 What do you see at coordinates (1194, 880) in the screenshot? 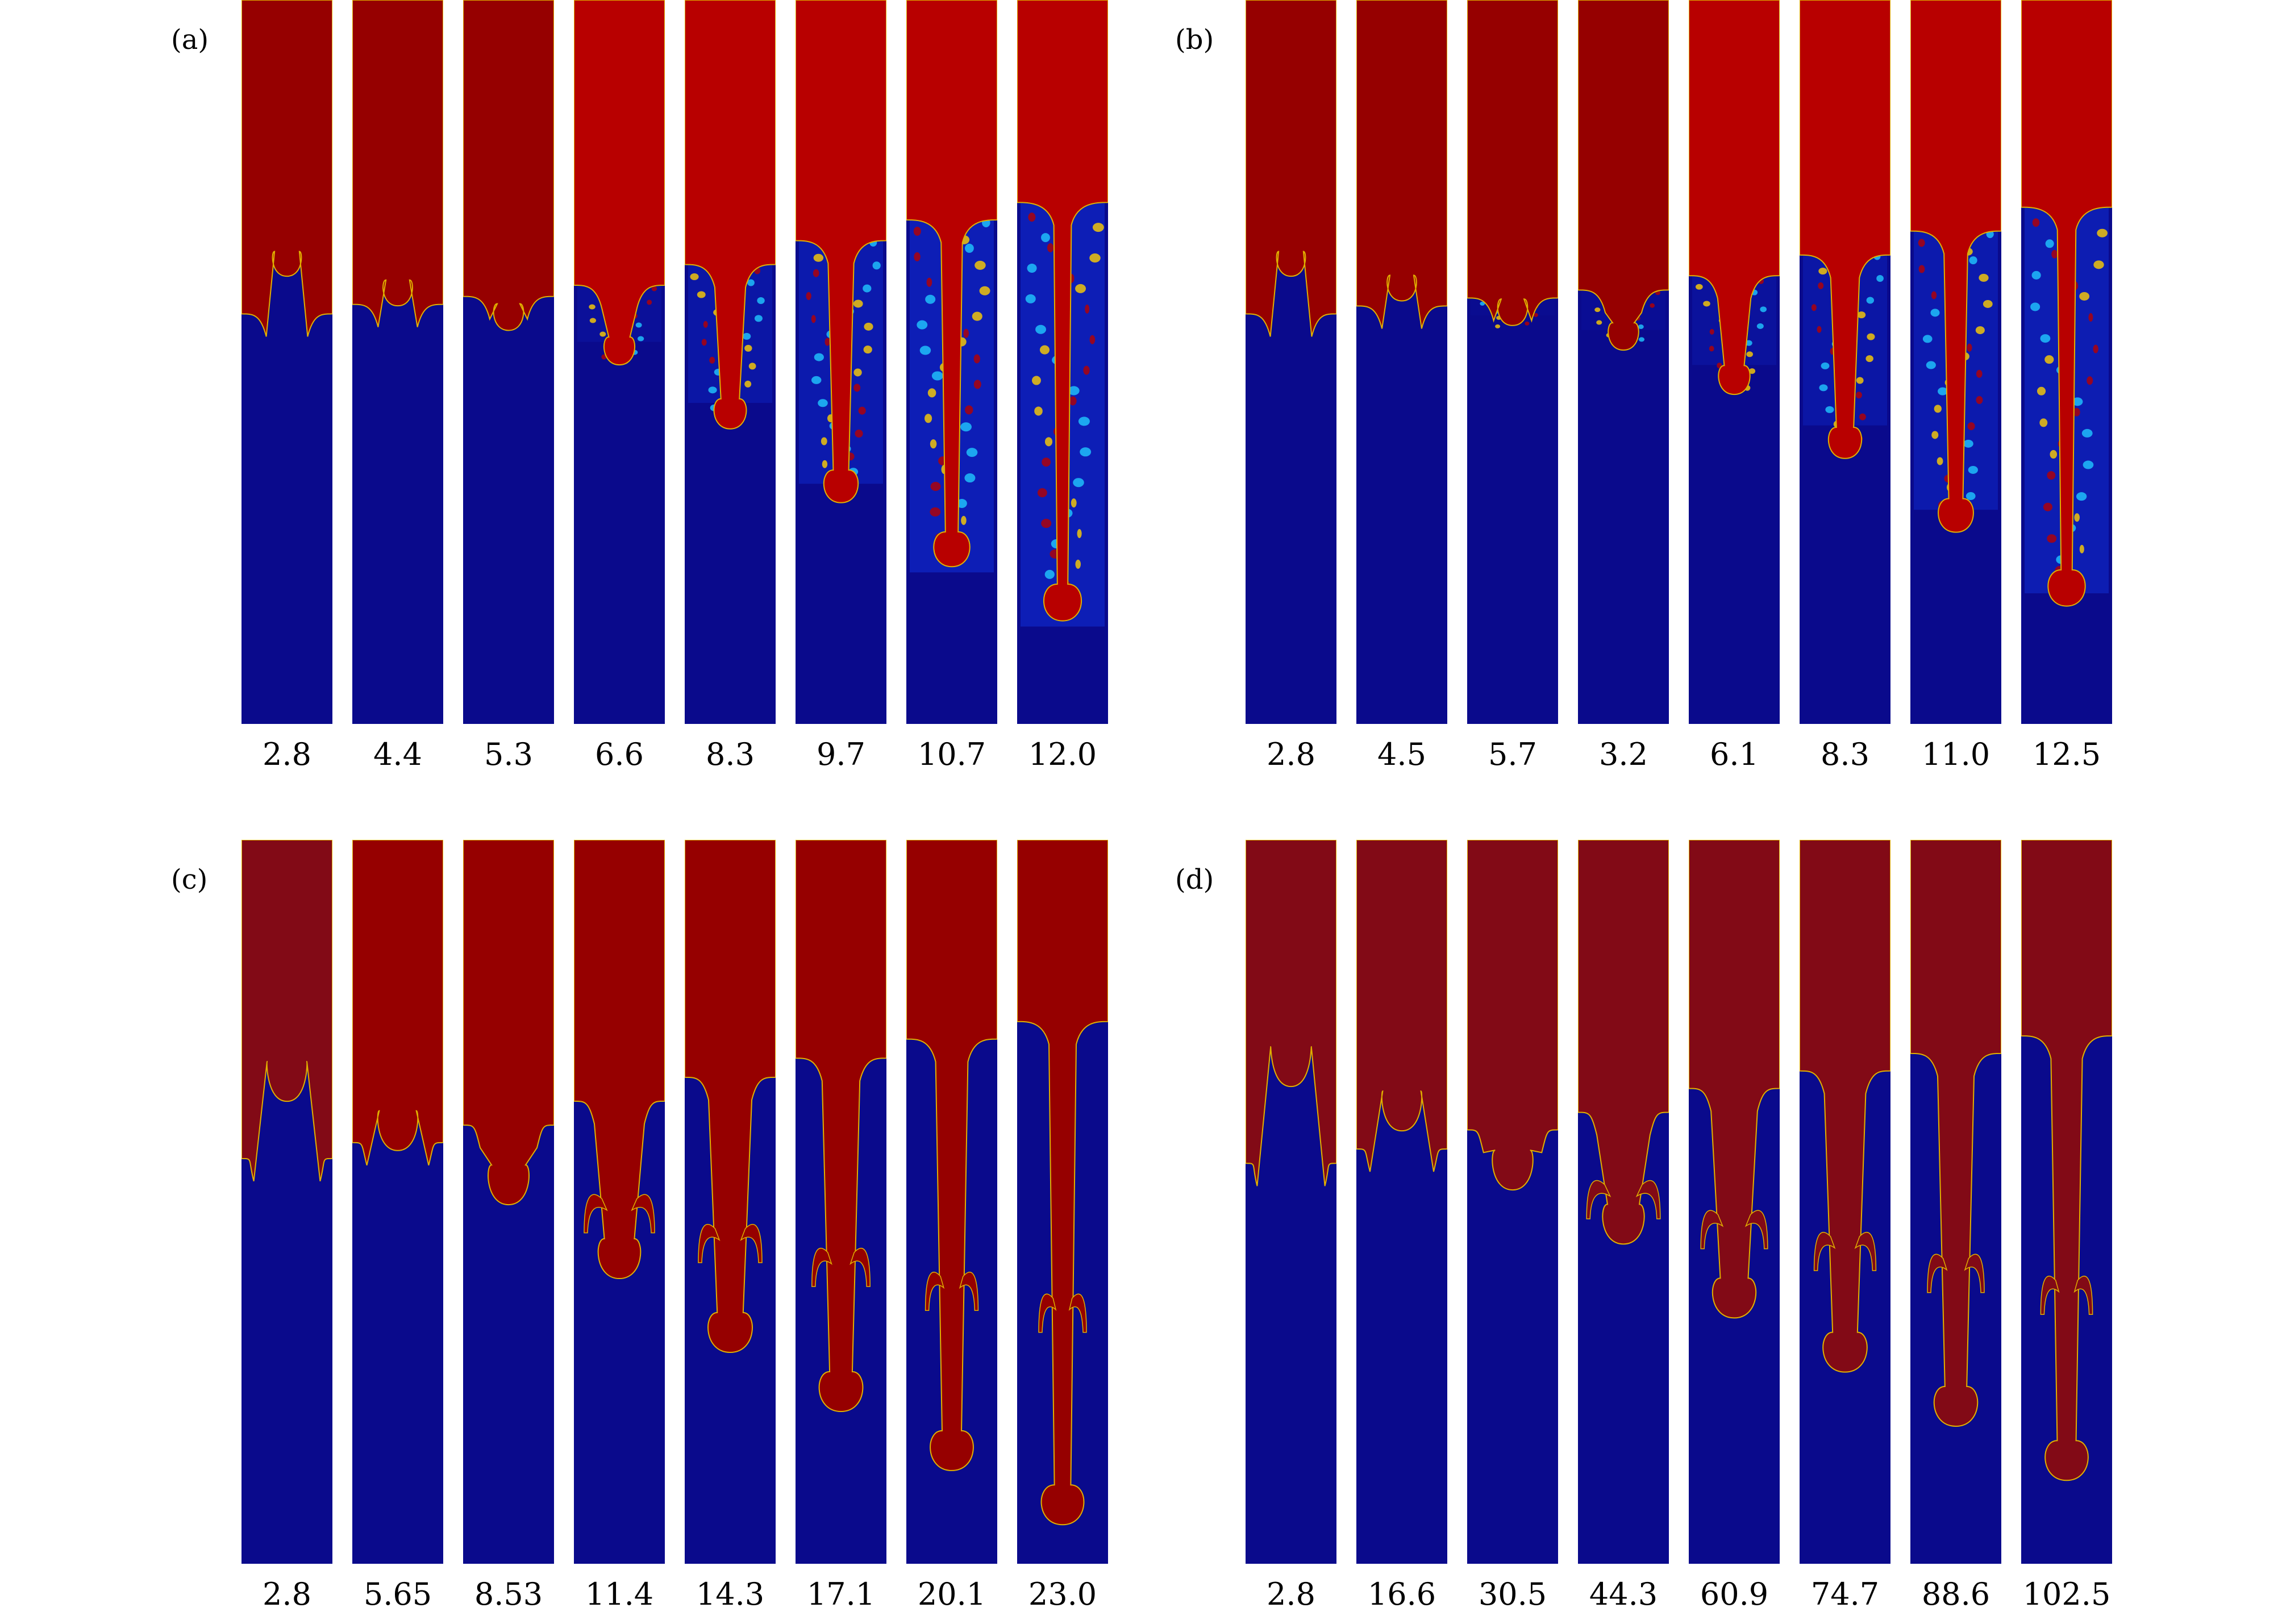
I see `panel-label: (d)` at bounding box center [1194, 880].